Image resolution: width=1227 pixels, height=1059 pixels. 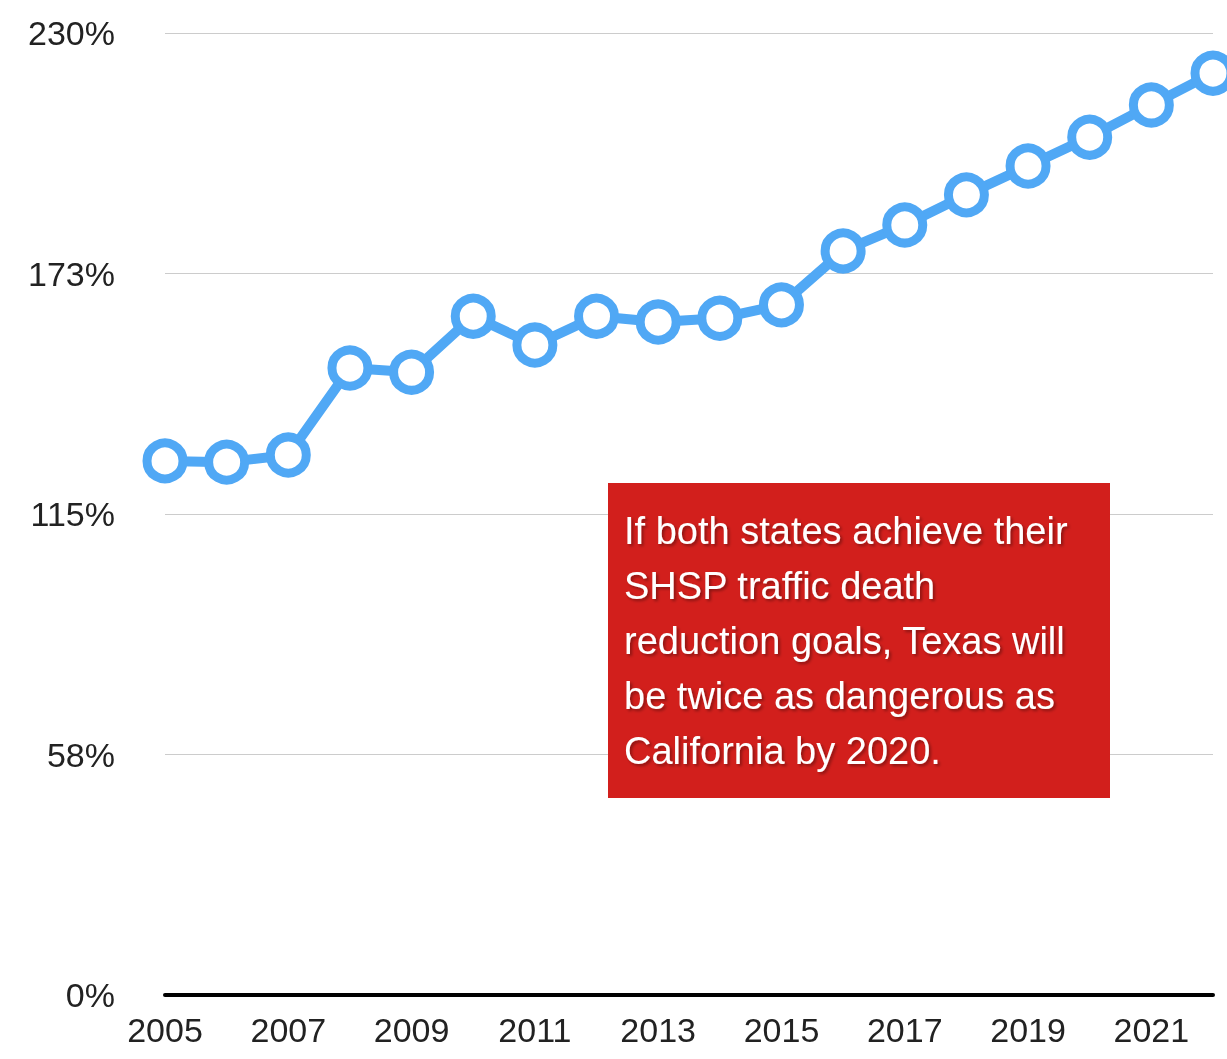 I want to click on y-tick-label: 230%, so click(x=71, y=33).